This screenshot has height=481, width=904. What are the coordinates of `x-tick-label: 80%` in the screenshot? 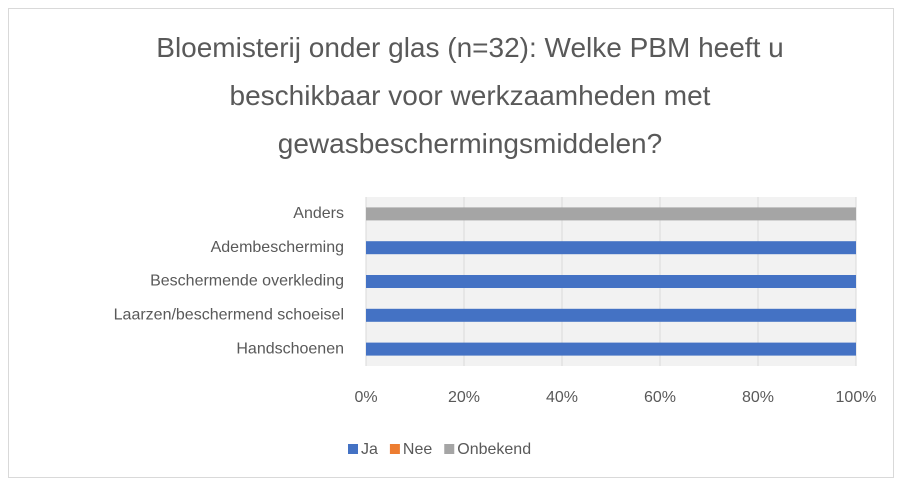 It's located at (758, 397).